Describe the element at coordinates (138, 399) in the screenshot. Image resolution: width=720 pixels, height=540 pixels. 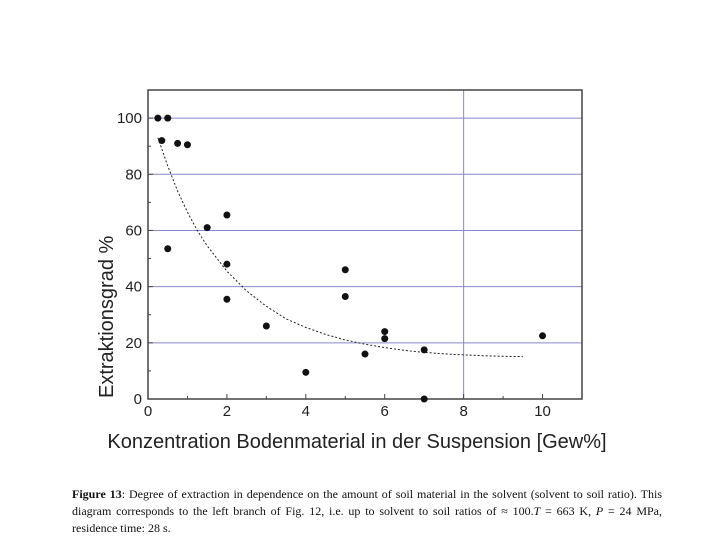
I see `y-tick-label: 0` at that location.